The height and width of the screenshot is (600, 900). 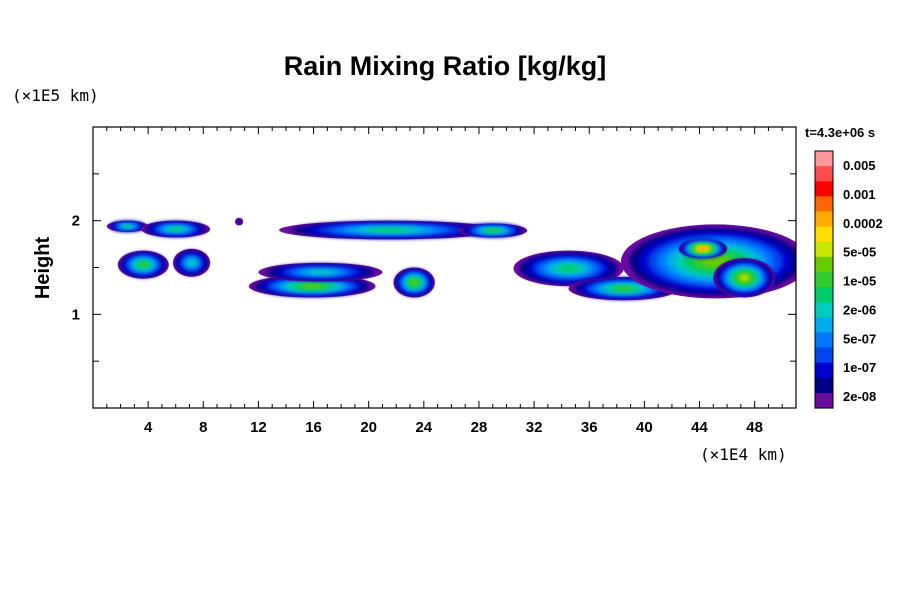 What do you see at coordinates (445, 66) in the screenshot?
I see `chart-title: Rain Mixing Ratio [kg/kg]` at bounding box center [445, 66].